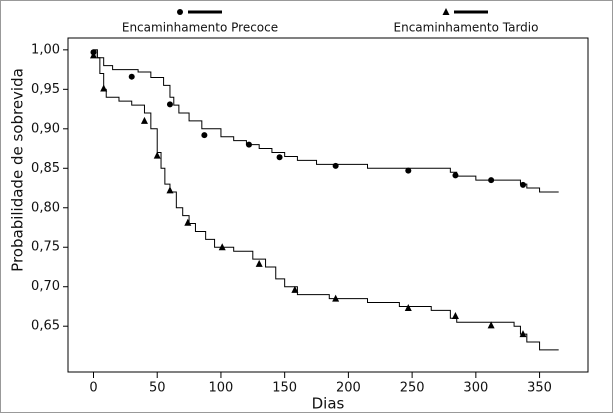  What do you see at coordinates (412, 388) in the screenshot?
I see `x-tick-label: 250` at bounding box center [412, 388].